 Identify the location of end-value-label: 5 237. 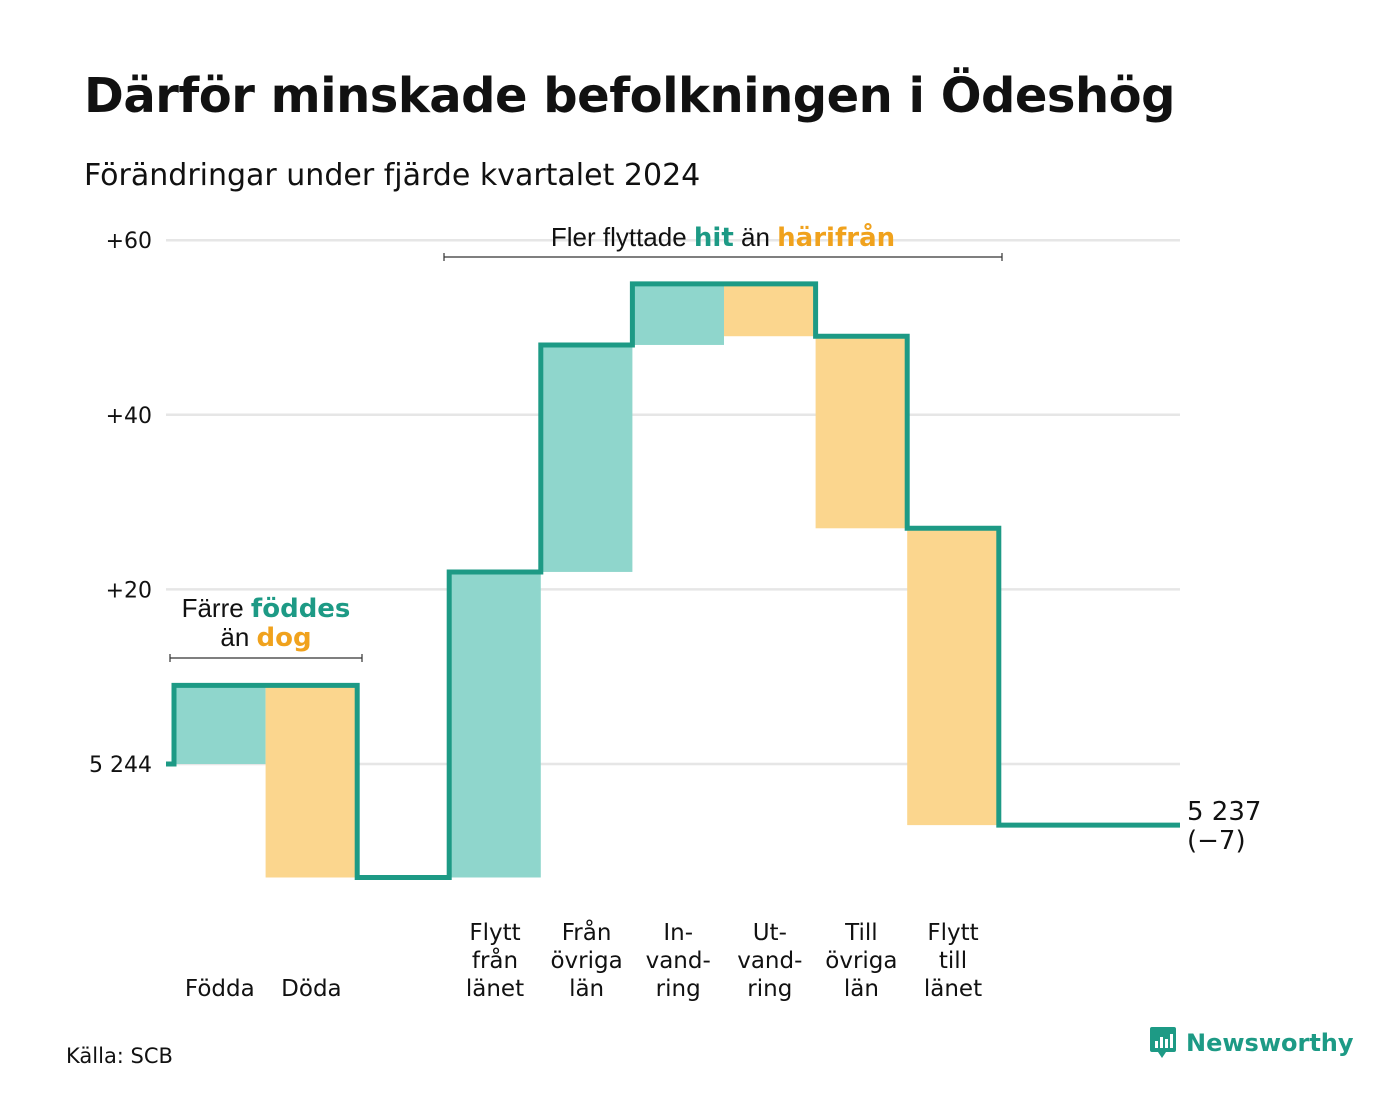
(1224, 812).